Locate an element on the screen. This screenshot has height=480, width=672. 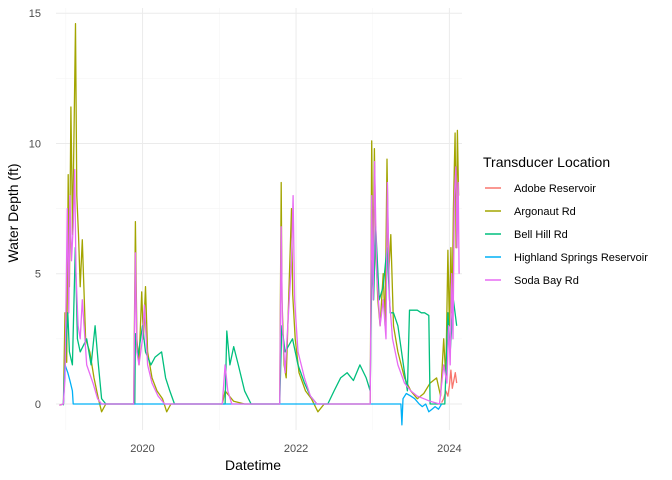
x-axis-title: Datetime is located at coordinates (253, 465).